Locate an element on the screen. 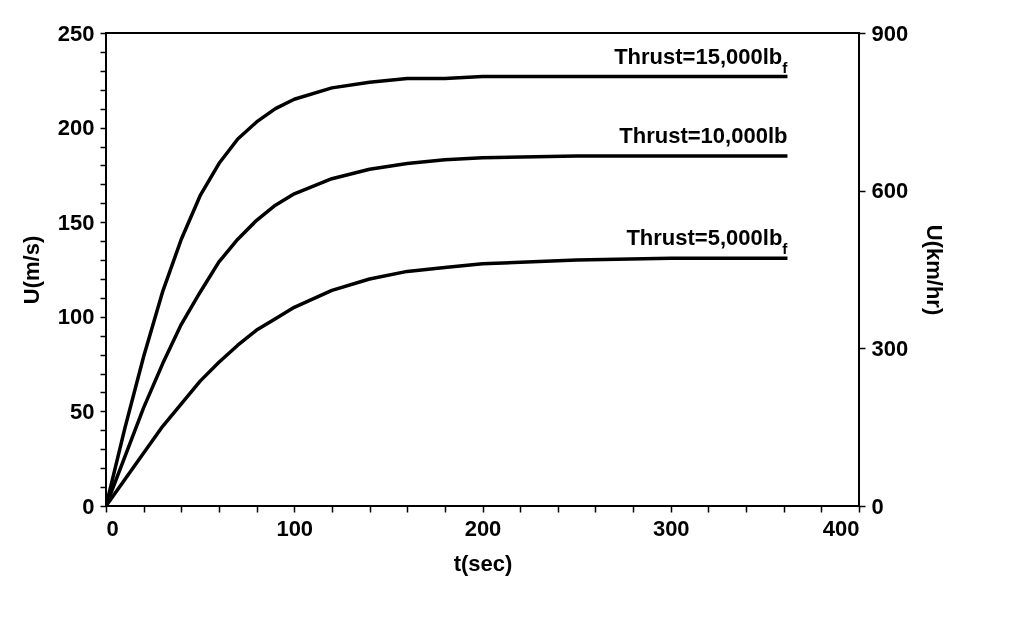 The width and height of the screenshot is (1025, 626). y2-tick-label: 900 is located at coordinates (890, 33).